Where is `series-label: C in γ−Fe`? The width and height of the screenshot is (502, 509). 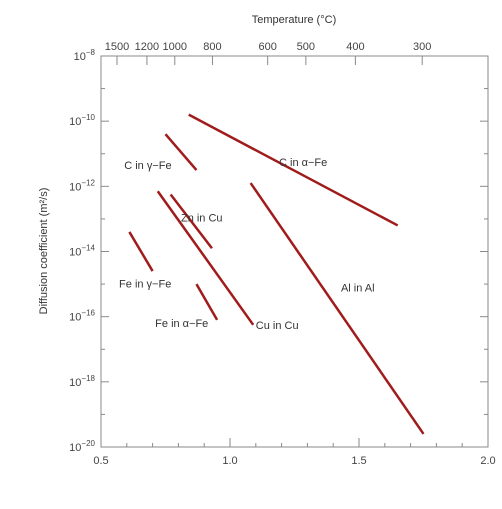 series-label: C in γ−Fe is located at coordinates (147, 166).